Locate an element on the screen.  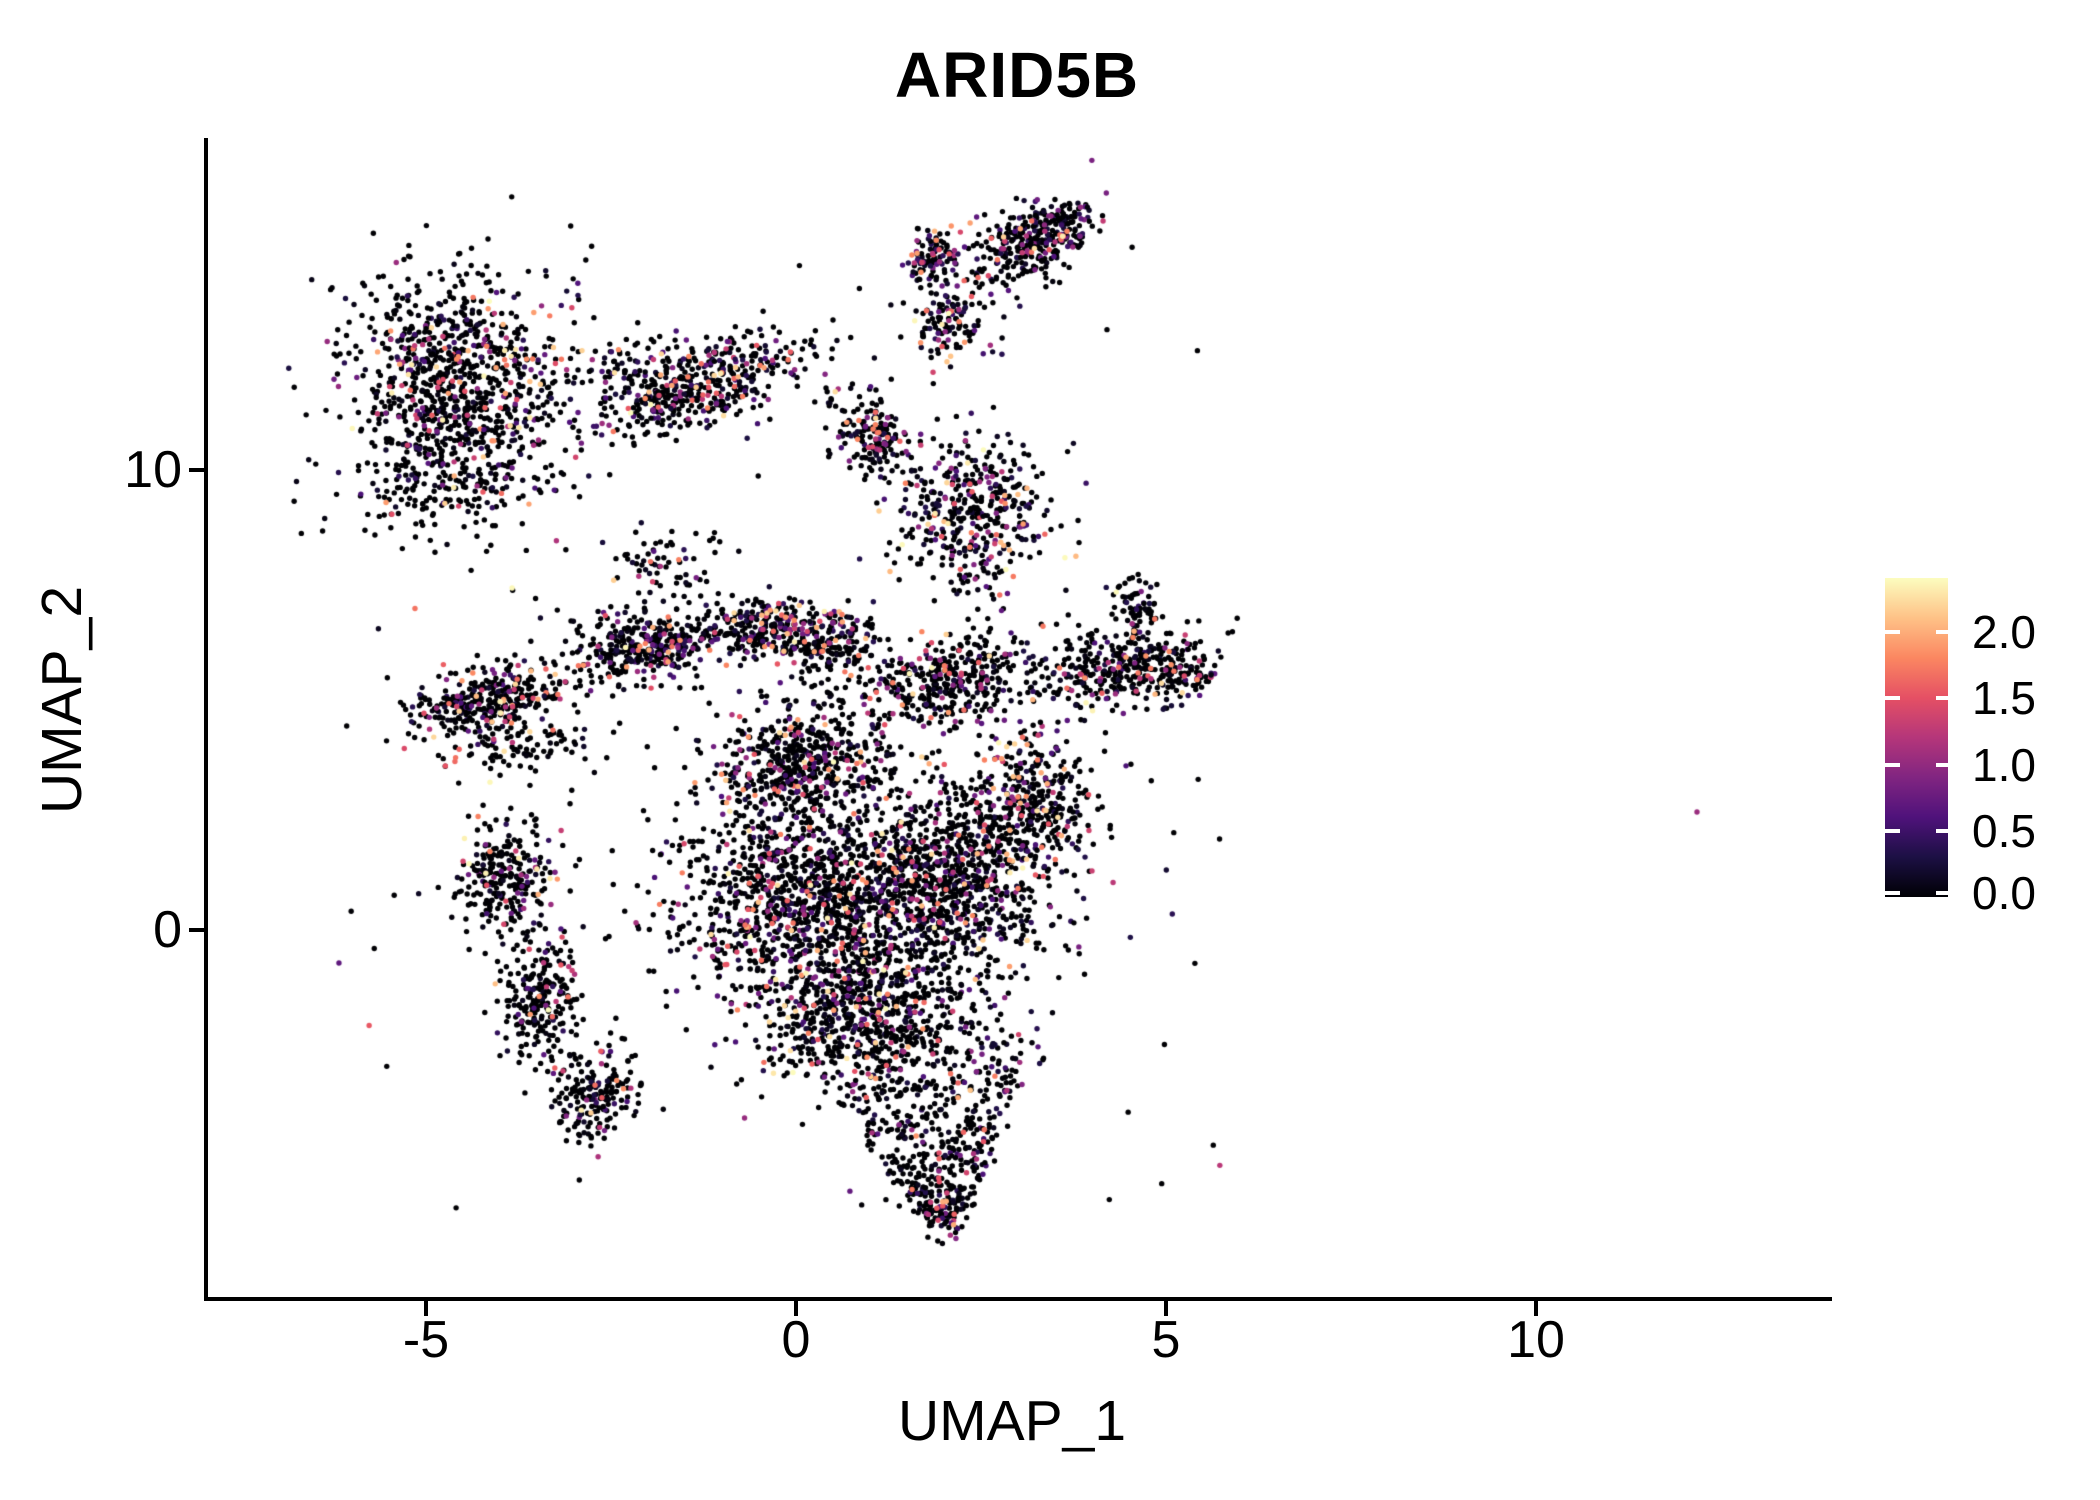
y-tick-label: 10 is located at coordinates (153, 470).